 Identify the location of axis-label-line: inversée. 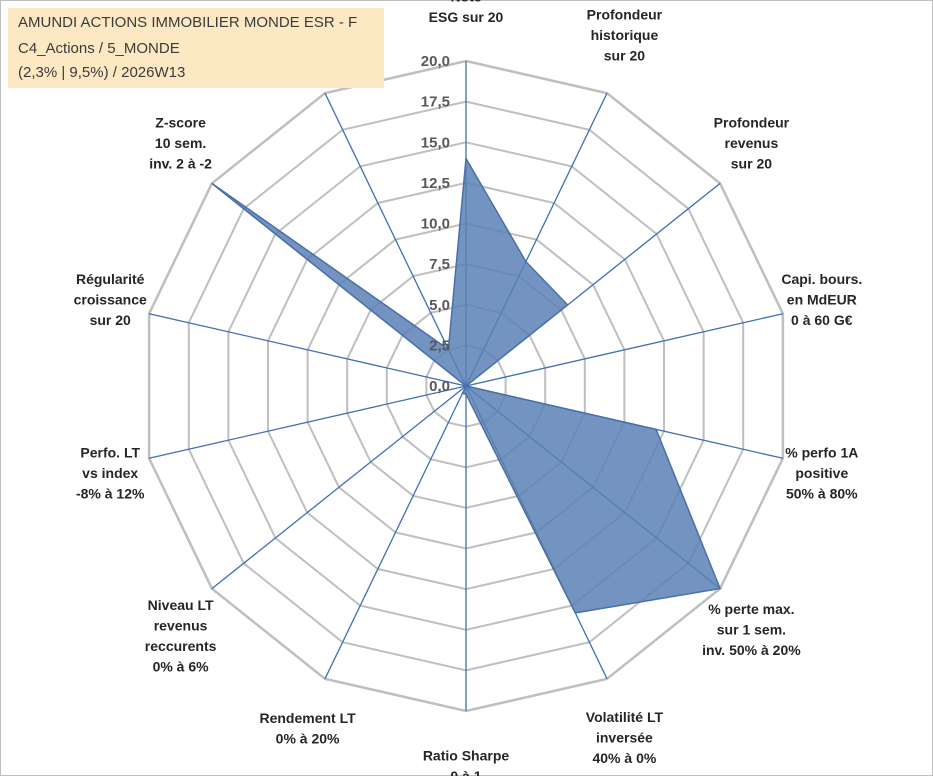
(624, 737).